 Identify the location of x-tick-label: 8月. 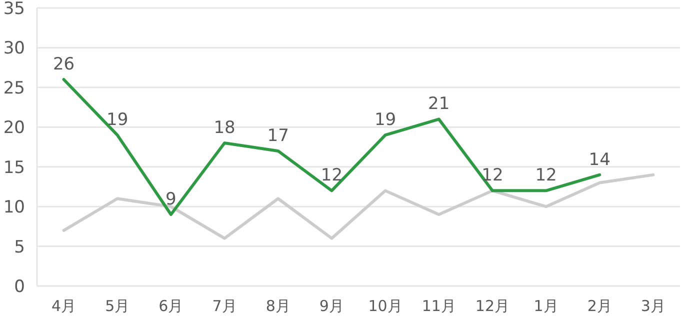
(278, 306).